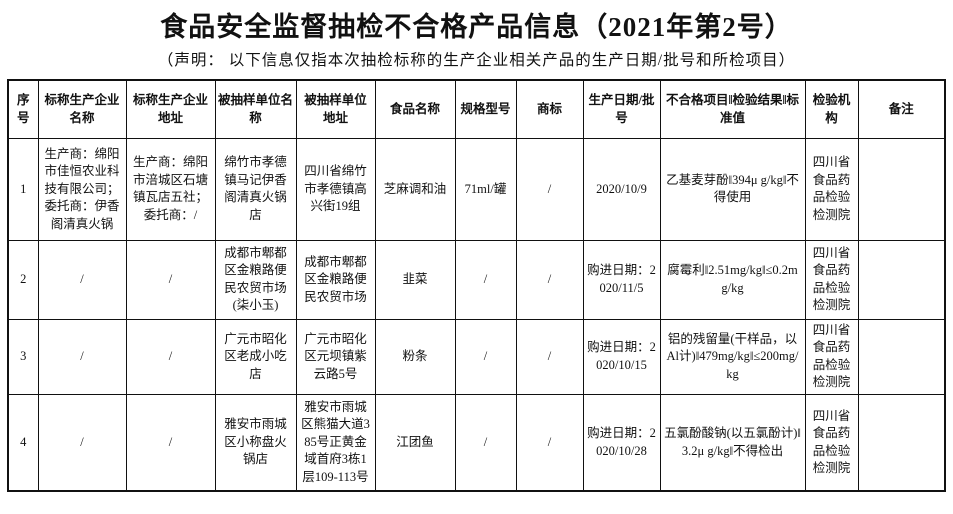 This screenshot has height=514, width=953. What do you see at coordinates (255, 279) in the screenshot?
I see `table-cell: 成都市郫都区金粮路便民农贸市场(柒小玉)` at bounding box center [255, 279].